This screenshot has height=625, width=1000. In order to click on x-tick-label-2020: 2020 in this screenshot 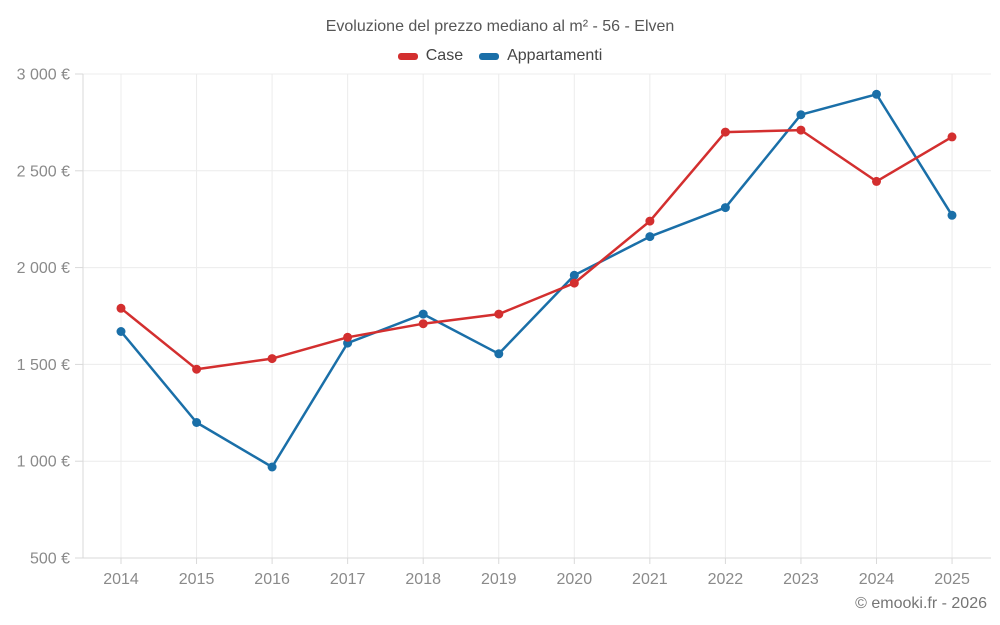, I will do `click(575, 579)`.